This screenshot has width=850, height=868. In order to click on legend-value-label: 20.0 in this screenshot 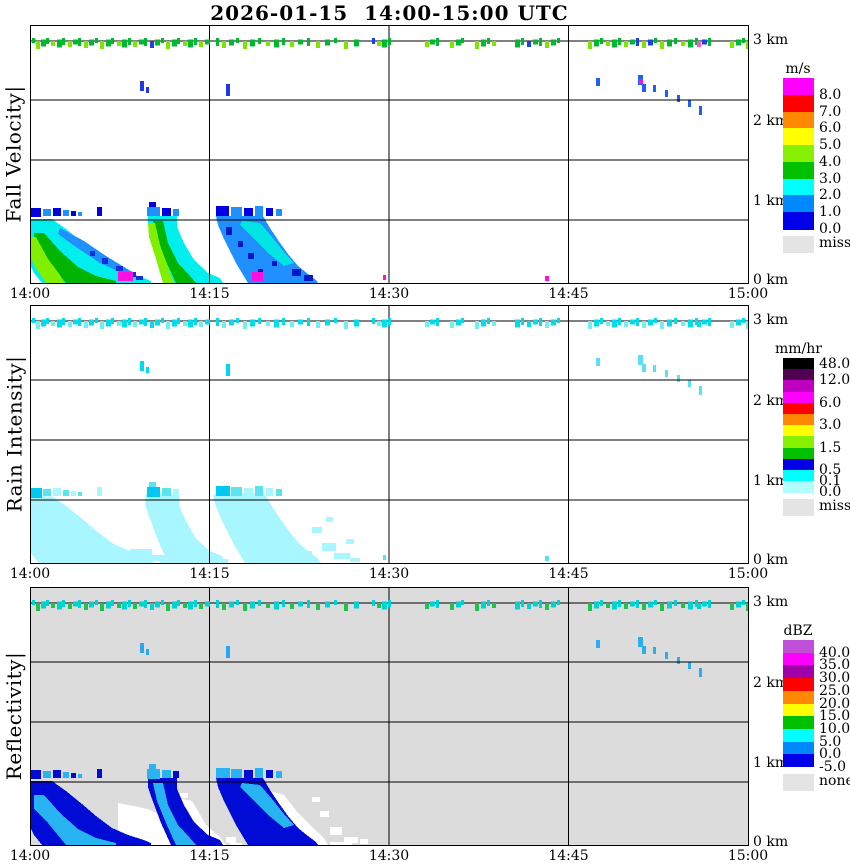, I will do `click(834, 703)`.